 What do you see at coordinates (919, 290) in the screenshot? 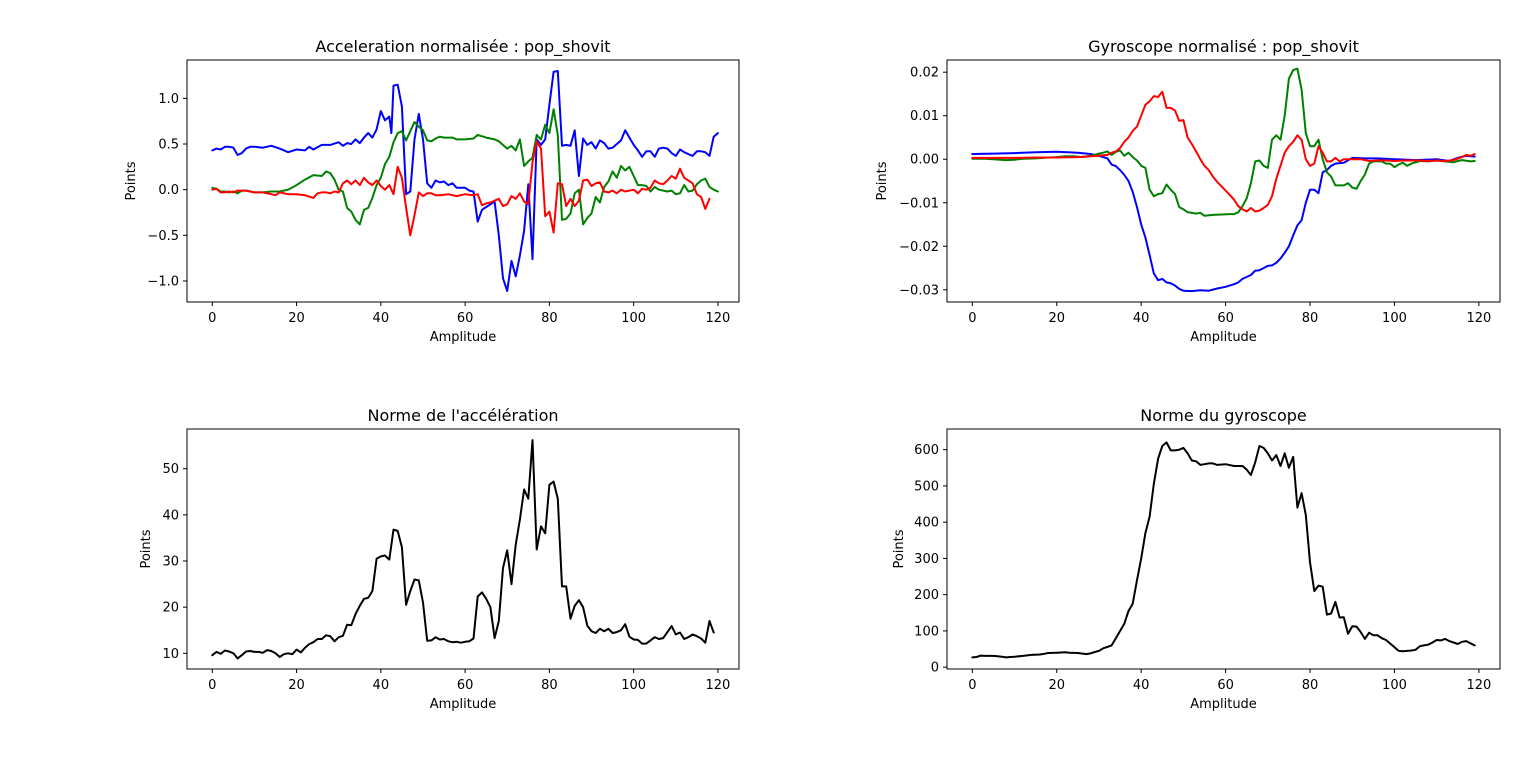
I see `y-tick-label: −0.03` at bounding box center [919, 290].